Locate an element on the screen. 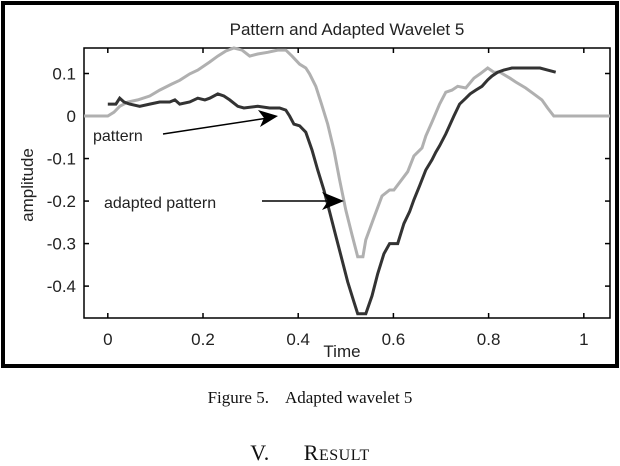 This screenshot has height=466, width=620. x-tick-label: 1 is located at coordinates (583, 339).